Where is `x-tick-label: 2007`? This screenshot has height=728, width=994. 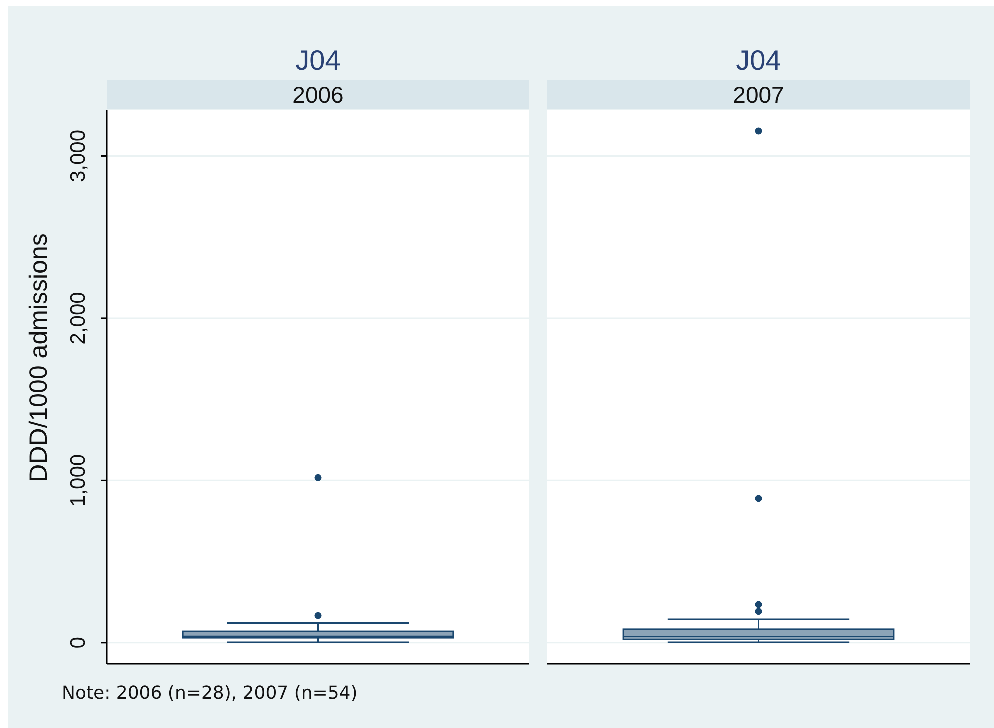 x-tick-label: 2007 is located at coordinates (758, 95).